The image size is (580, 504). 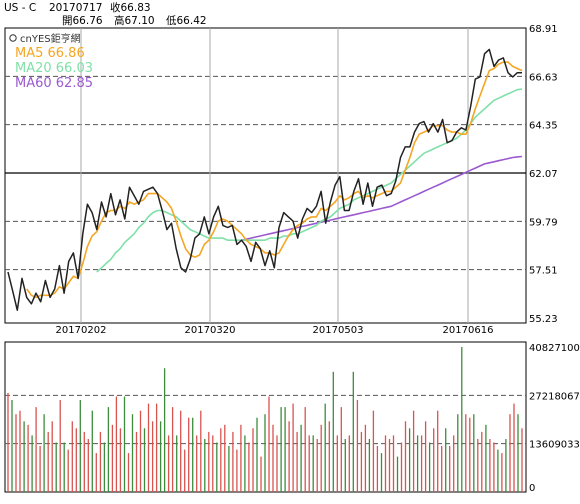 I want to click on brand-label: cnYES鉅亨網, so click(x=50, y=38).